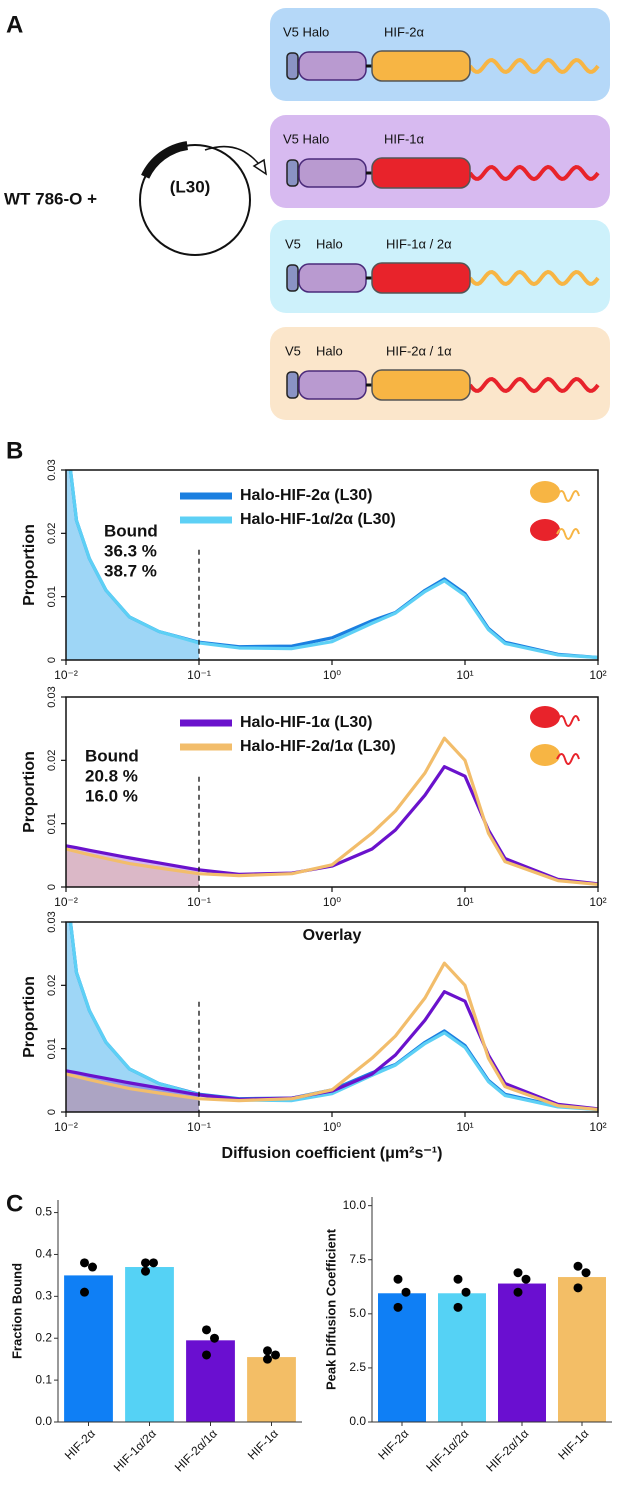  What do you see at coordinates (306, 31) in the screenshot?
I see `construct-label: V5 Halo` at bounding box center [306, 31].